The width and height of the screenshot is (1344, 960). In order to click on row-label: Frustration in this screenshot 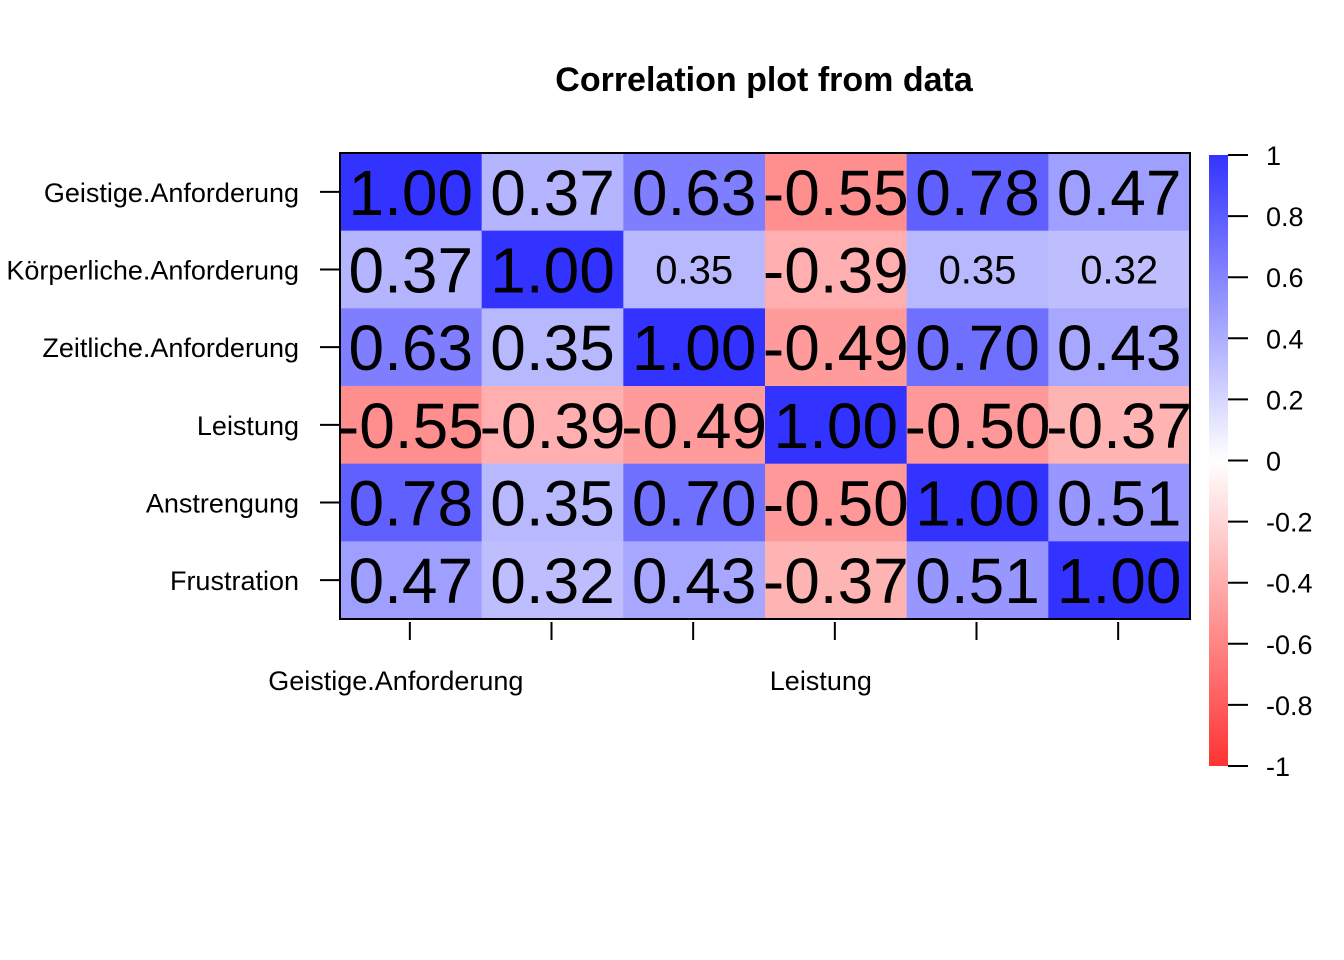, I will do `click(234, 581)`.